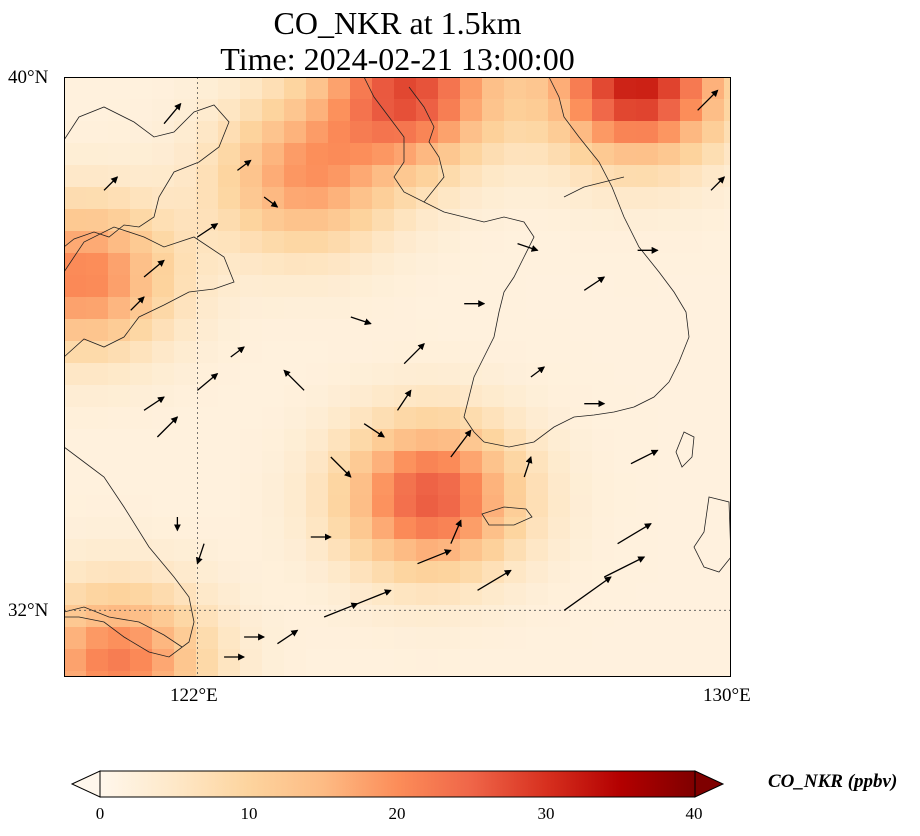 The image size is (920, 836). I want to click on coastline-jiangsu, so click(129, 552).